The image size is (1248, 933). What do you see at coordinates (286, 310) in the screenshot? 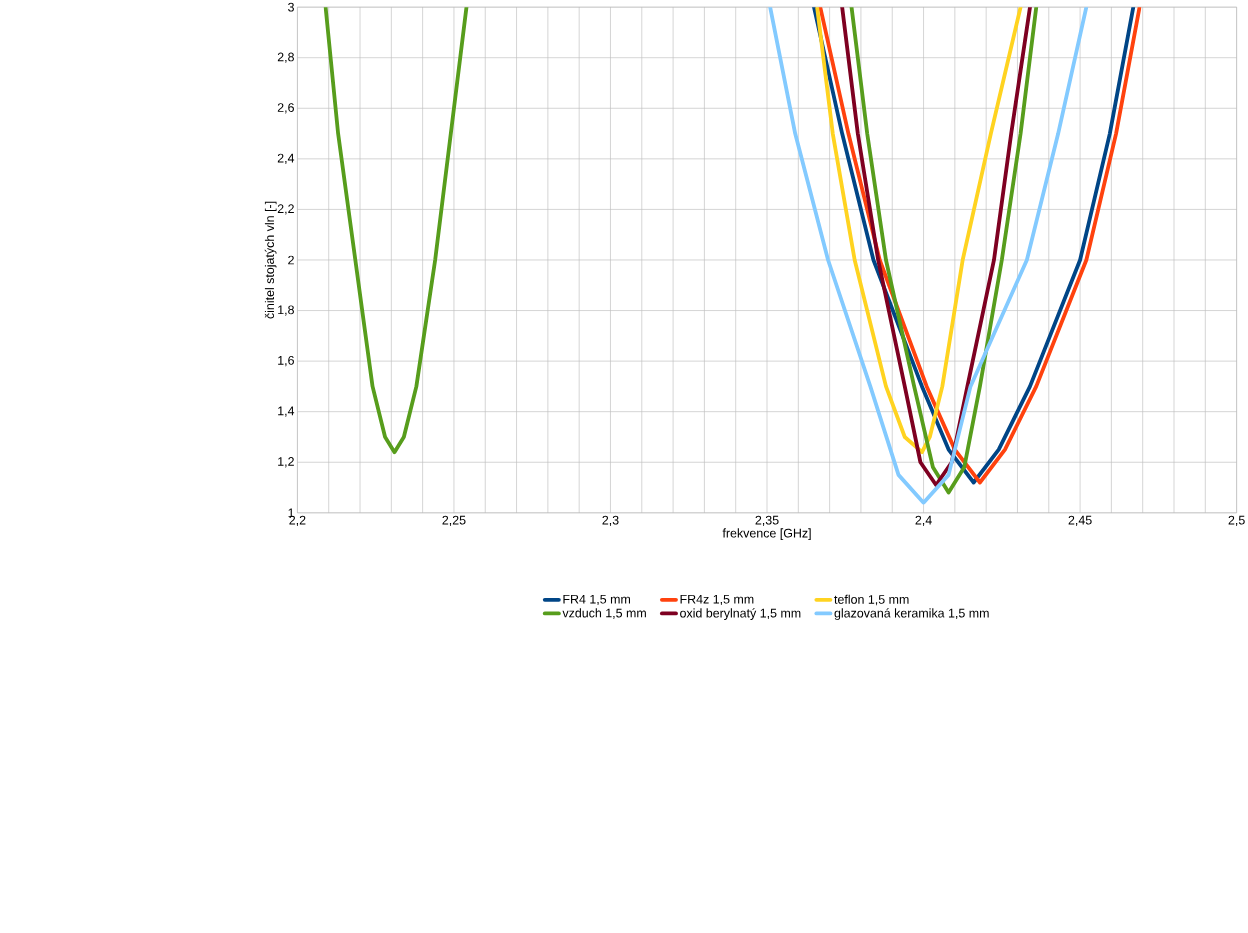
I see `y-tick-label: 1,8` at bounding box center [286, 310].